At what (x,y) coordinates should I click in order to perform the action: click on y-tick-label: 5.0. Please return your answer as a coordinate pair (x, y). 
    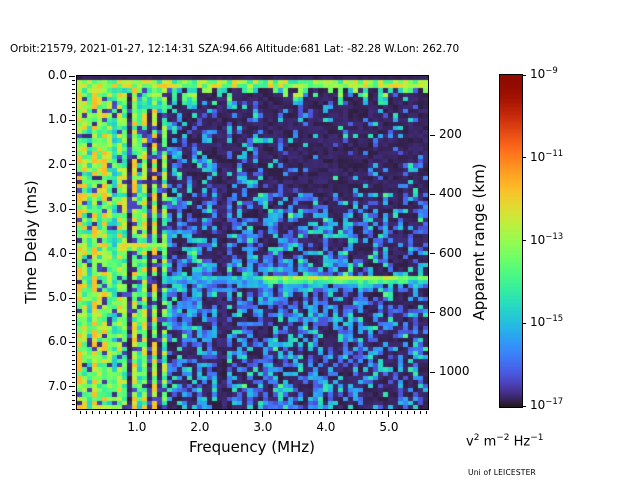
    Looking at the image, I should click on (57, 297).